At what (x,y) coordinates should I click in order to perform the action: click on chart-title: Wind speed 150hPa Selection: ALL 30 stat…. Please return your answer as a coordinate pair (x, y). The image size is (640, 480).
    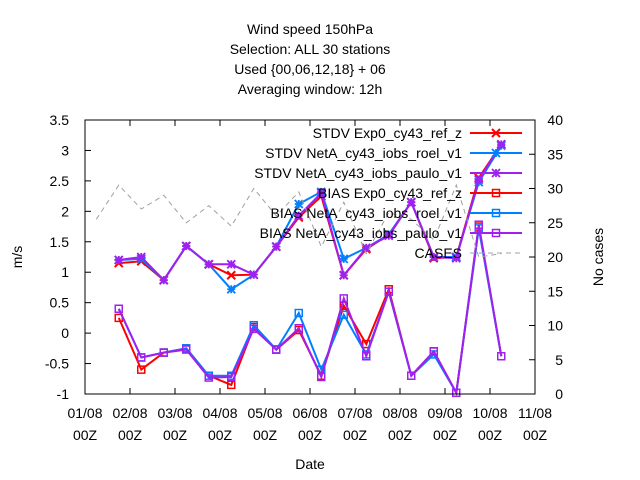
    Looking at the image, I should click on (310, 59).